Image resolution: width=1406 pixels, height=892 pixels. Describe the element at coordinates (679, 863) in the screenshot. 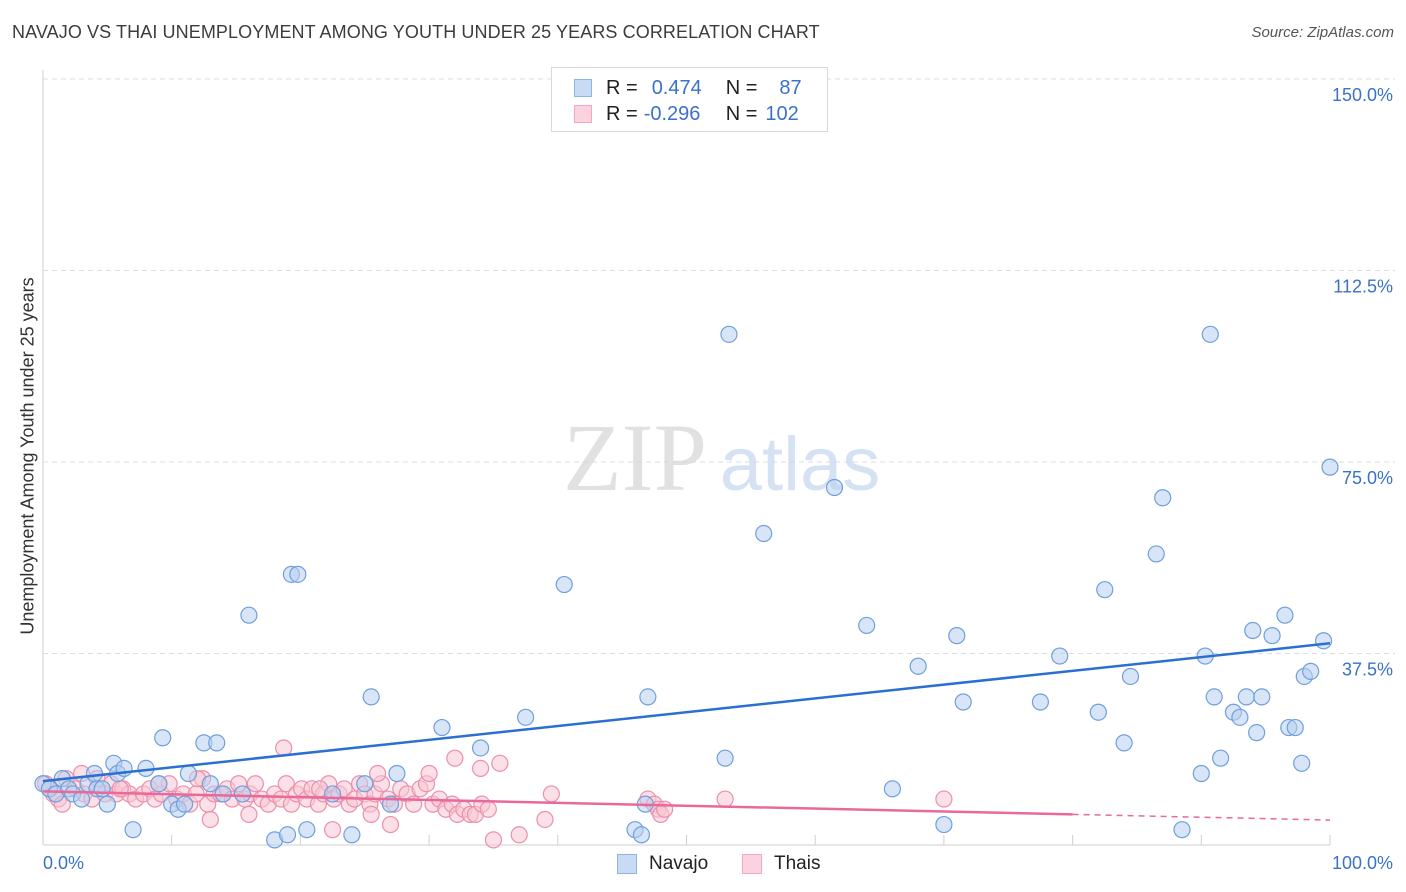

I see `navajo-legend-label: Navajo` at that location.